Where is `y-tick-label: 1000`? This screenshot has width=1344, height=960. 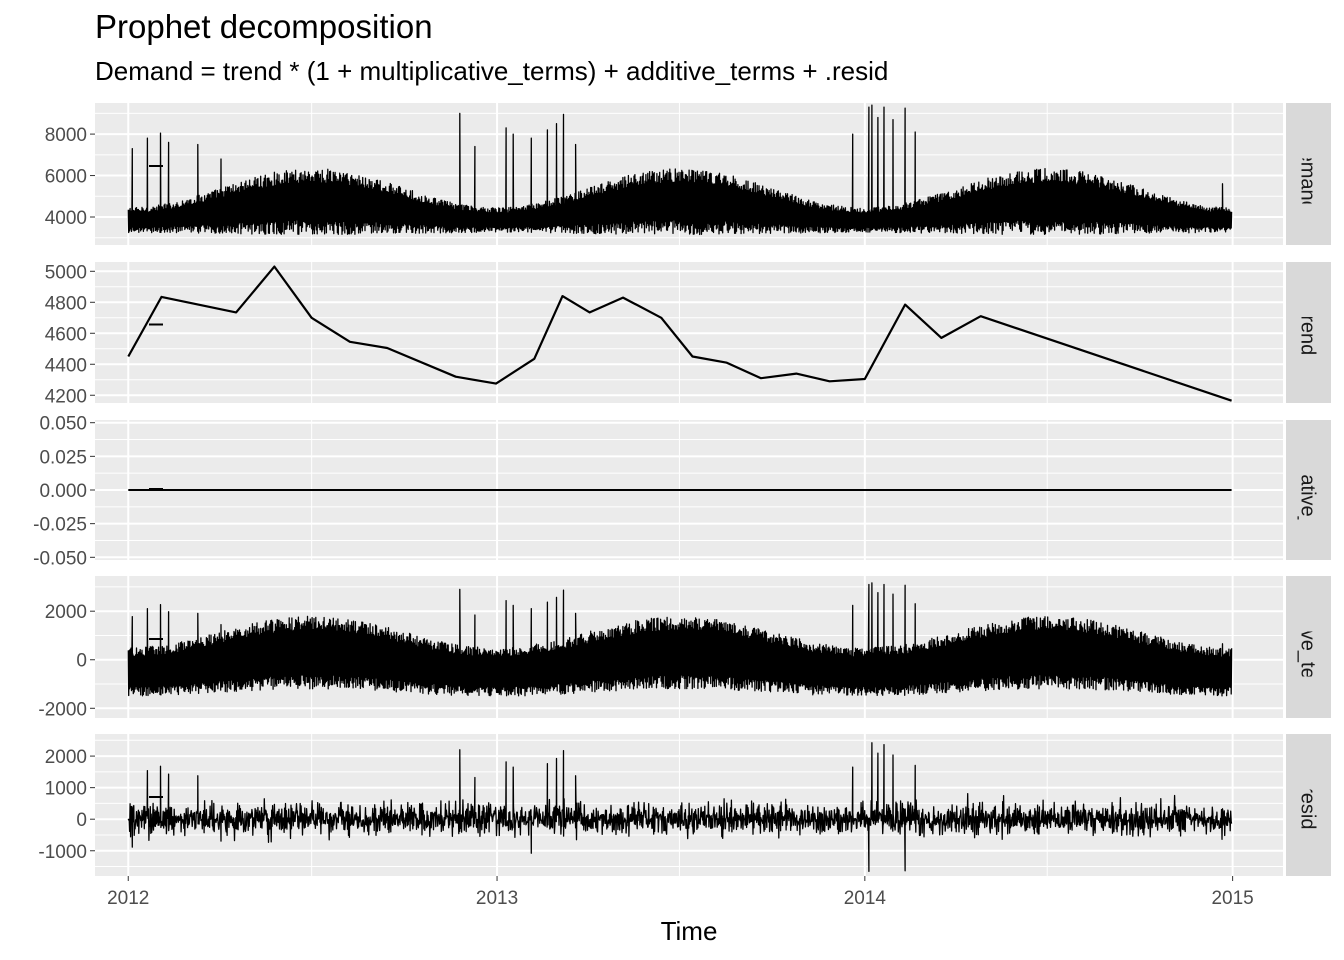
y-tick-label: 1000 is located at coordinates (66, 789).